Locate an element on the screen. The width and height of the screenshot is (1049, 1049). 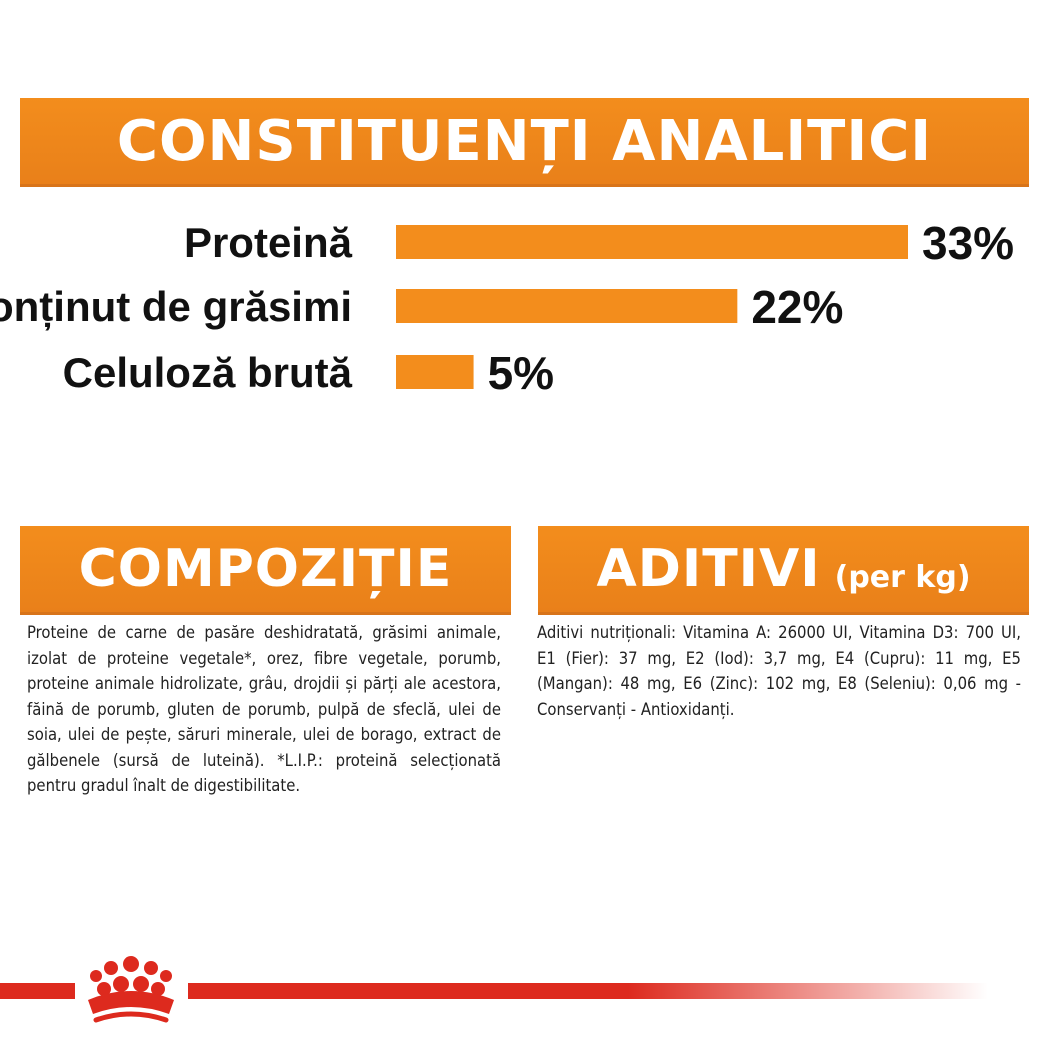
composition-banner: COMPOZIȚIE is located at coordinates (265, 569).